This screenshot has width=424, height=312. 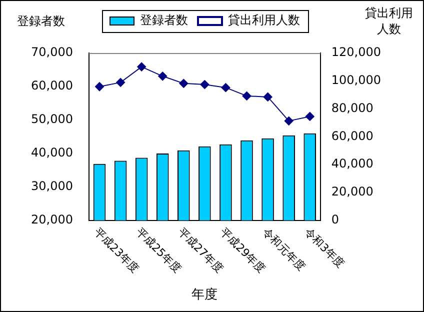 I want to click on y2-tick-label: 0, so click(x=335, y=219).